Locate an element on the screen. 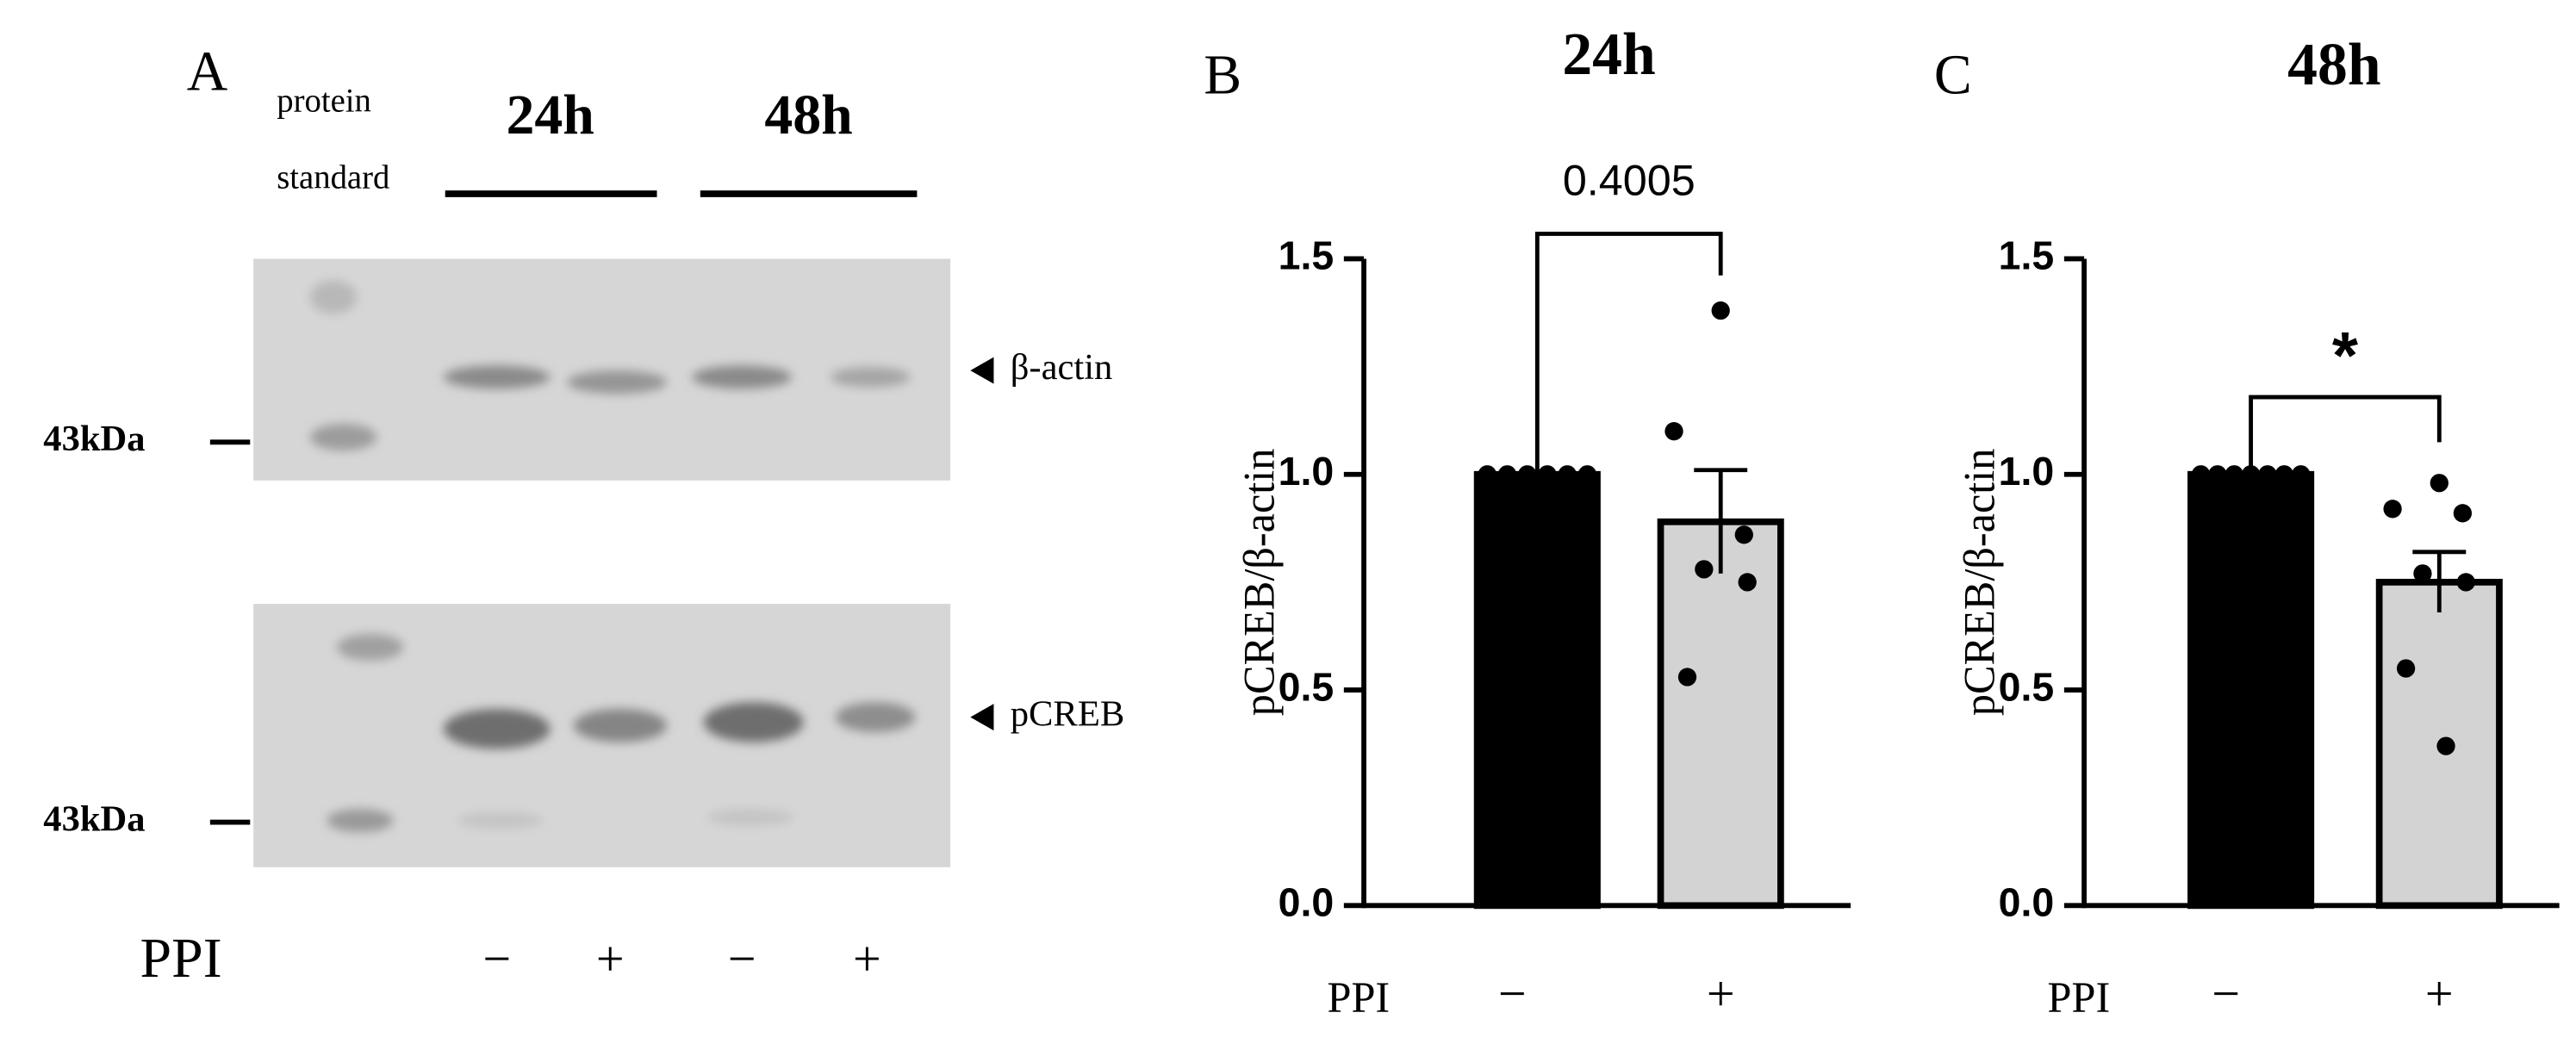 This screenshot has width=2576, height=1056. significance-label: 0.4005 is located at coordinates (1630, 180).